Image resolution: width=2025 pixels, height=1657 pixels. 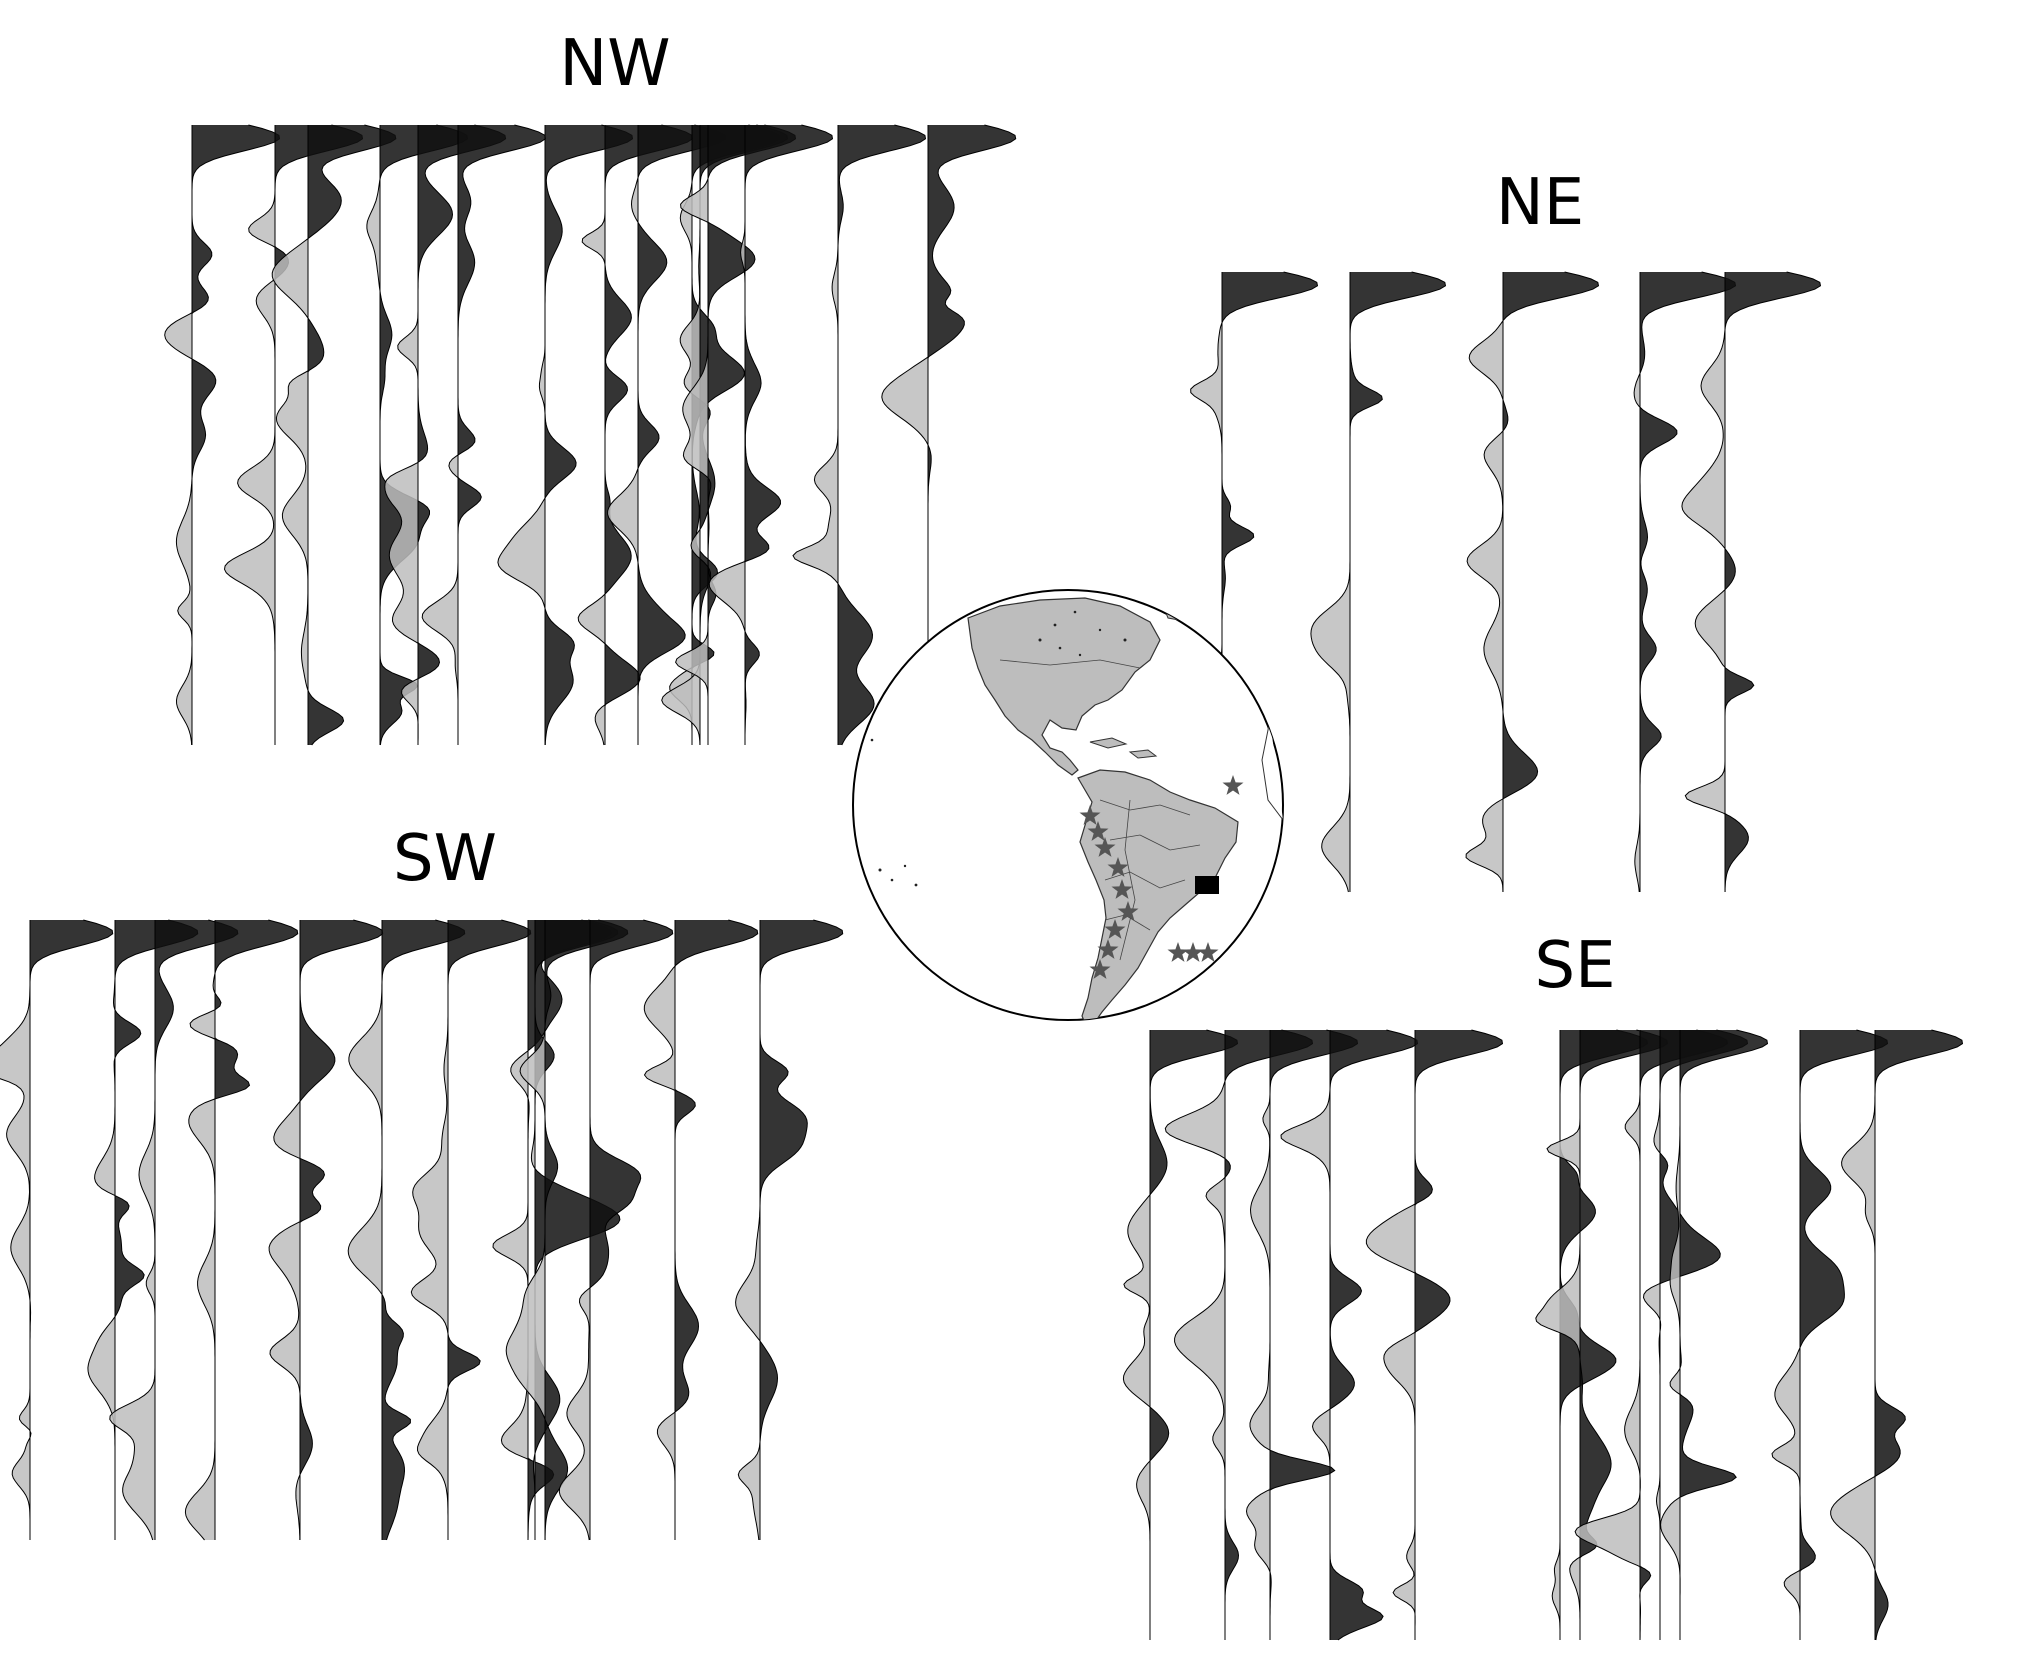 I want to click on panel-title-ne: NE, so click(x=1540, y=203).